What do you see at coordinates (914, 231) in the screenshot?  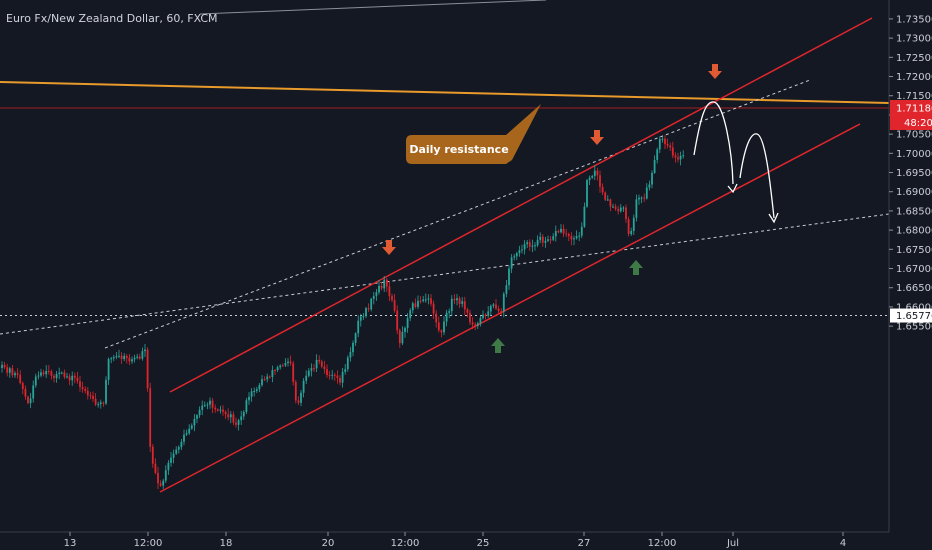 I see `price-tick-label: 1.68000` at bounding box center [914, 231].